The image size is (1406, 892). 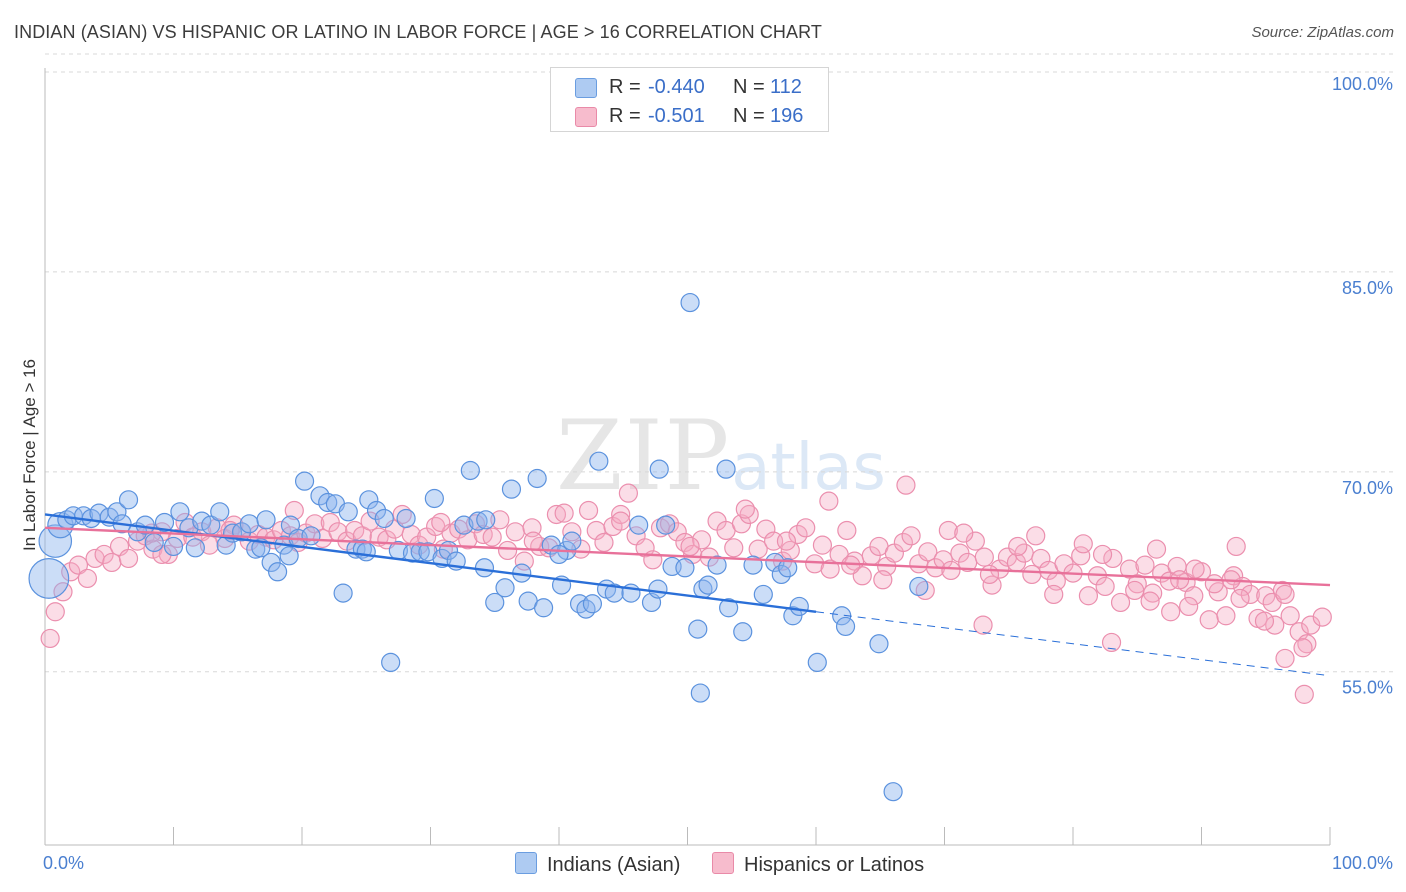 What do you see at coordinates (787, 116) in the screenshot?
I see `n-value: 196` at bounding box center [787, 116].